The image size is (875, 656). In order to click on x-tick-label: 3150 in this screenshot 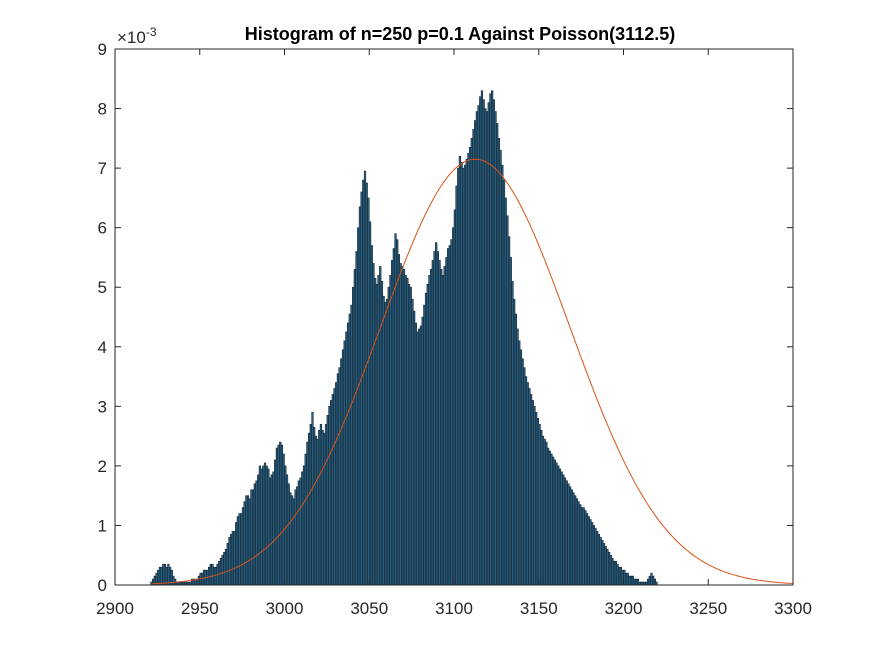, I will do `click(539, 608)`.